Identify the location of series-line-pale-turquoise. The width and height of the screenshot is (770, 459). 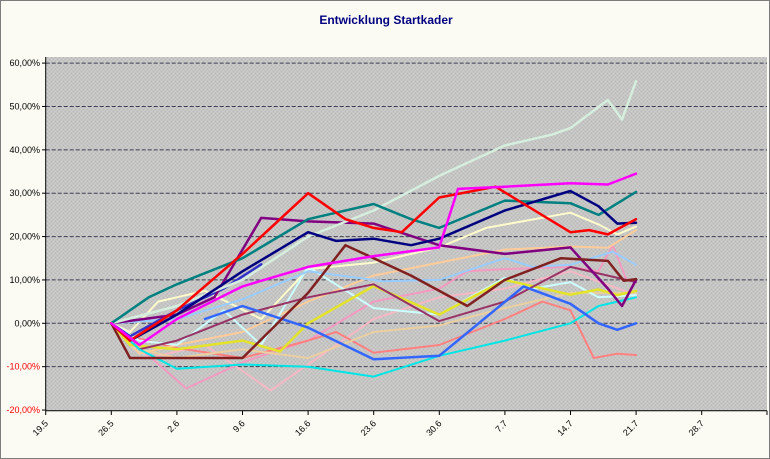
(373, 305).